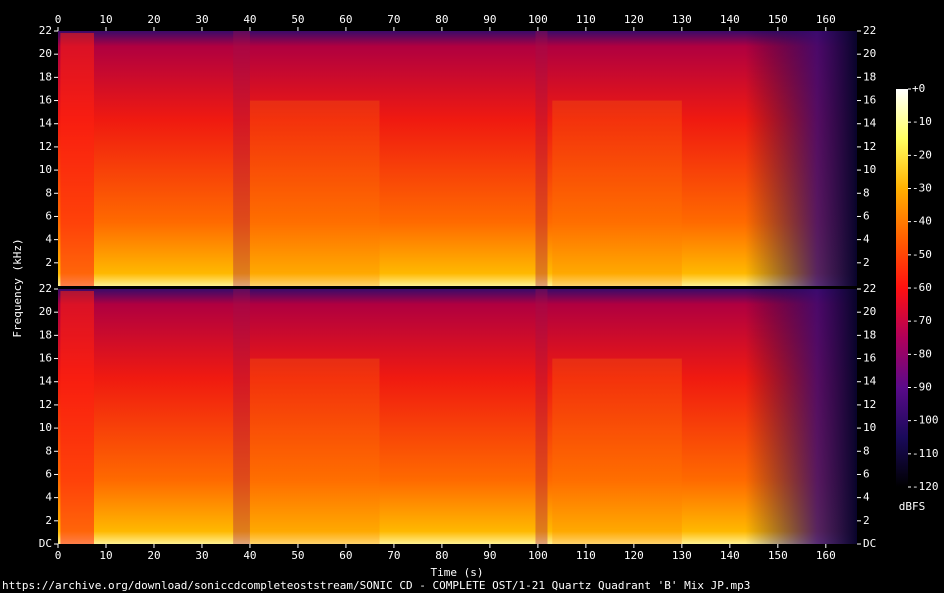 The height and width of the screenshot is (593, 944). I want to click on colorbar-tick-label: -110, so click(925, 453).